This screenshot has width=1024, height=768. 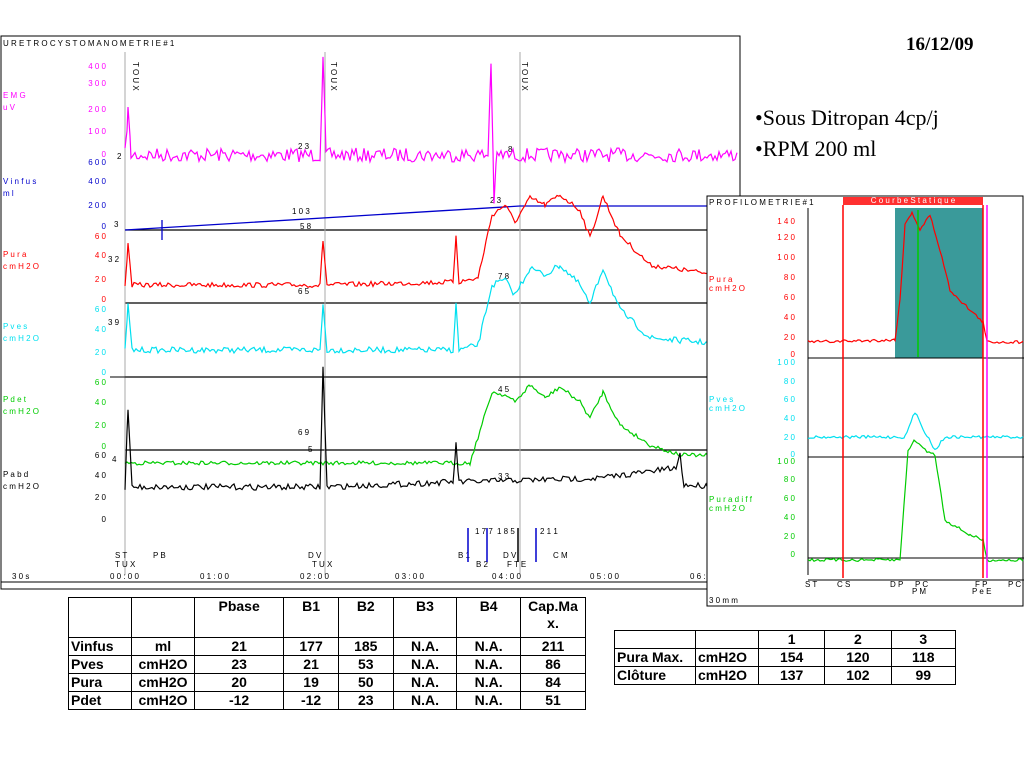 What do you see at coordinates (365, 646) in the screenshot?
I see `cell: 185` at bounding box center [365, 646].